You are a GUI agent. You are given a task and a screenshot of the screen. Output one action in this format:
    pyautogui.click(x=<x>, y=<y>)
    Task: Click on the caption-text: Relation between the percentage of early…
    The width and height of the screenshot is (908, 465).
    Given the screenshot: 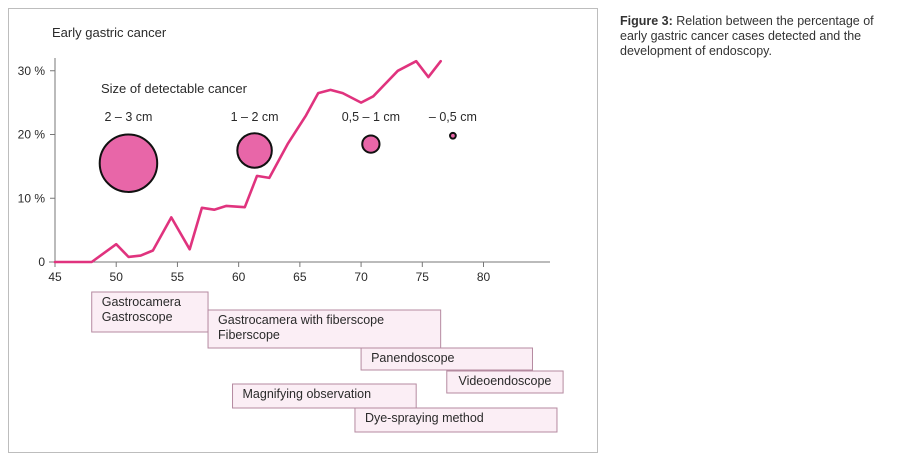 What is the action you would take?
    pyautogui.click(x=747, y=36)
    